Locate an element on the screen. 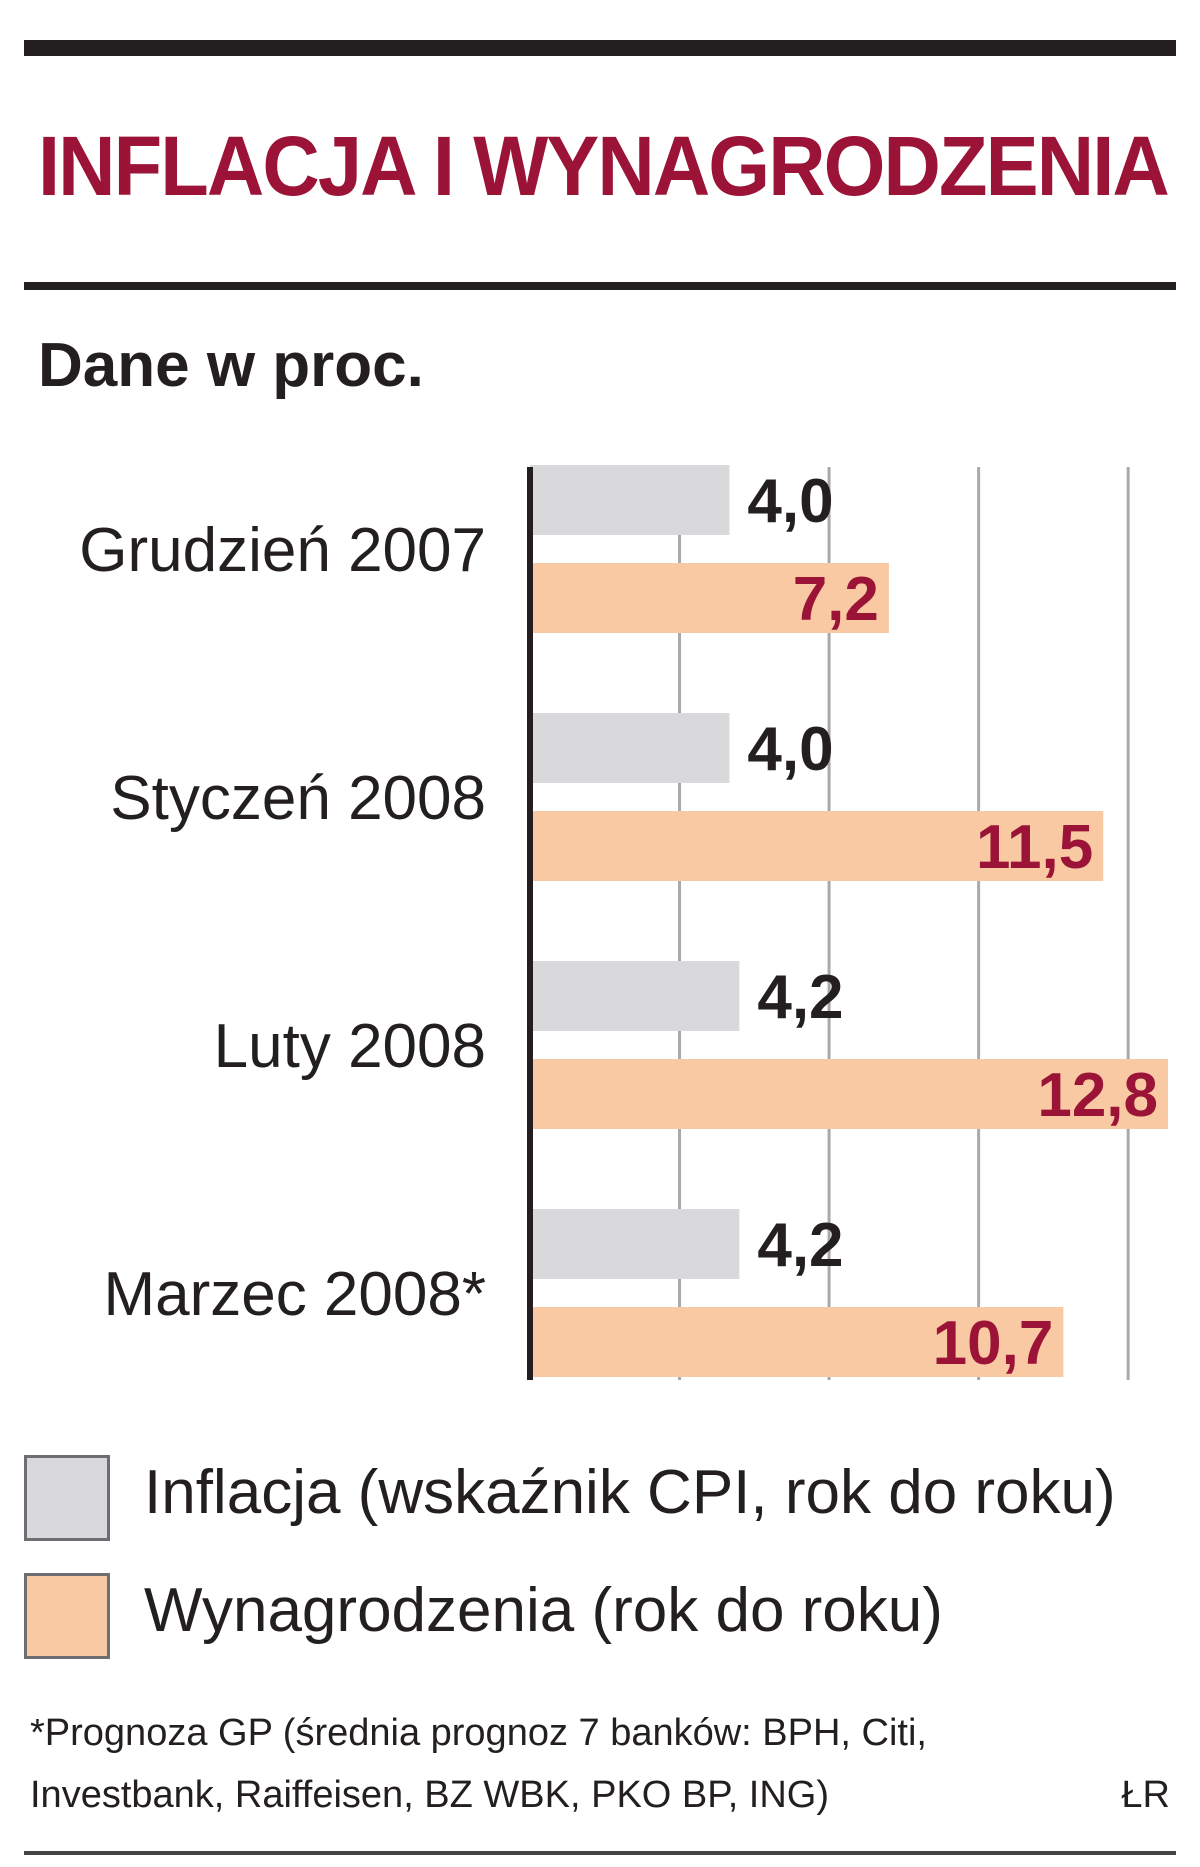 This screenshot has width=1200, height=1867. bottom-rule is located at coordinates (600, 1853).